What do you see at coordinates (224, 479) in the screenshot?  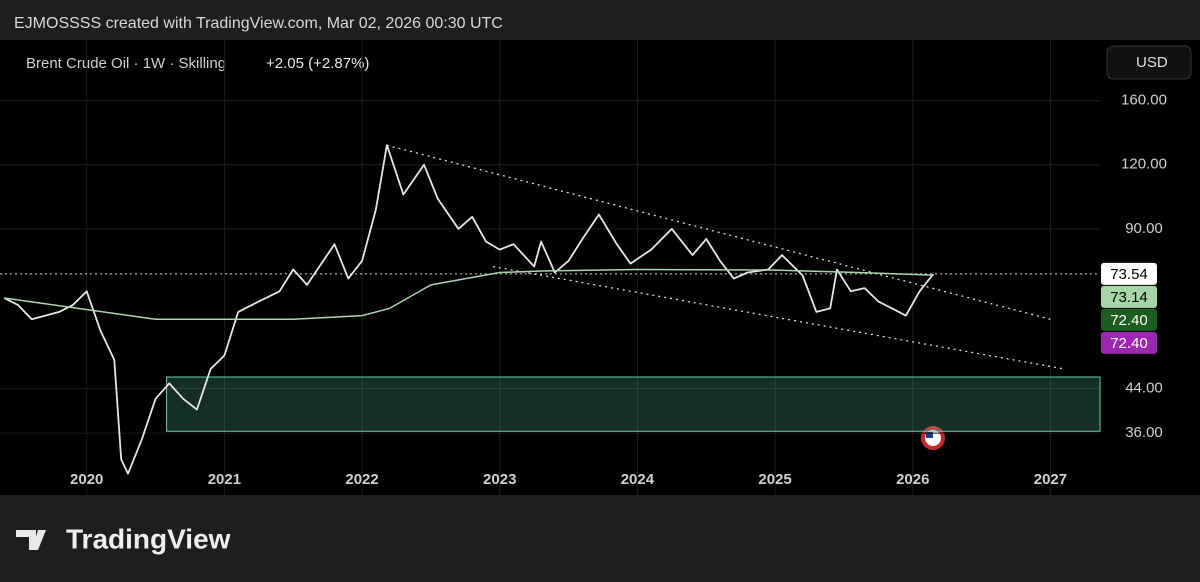 I see `x-tick-label: 2021` at bounding box center [224, 479].